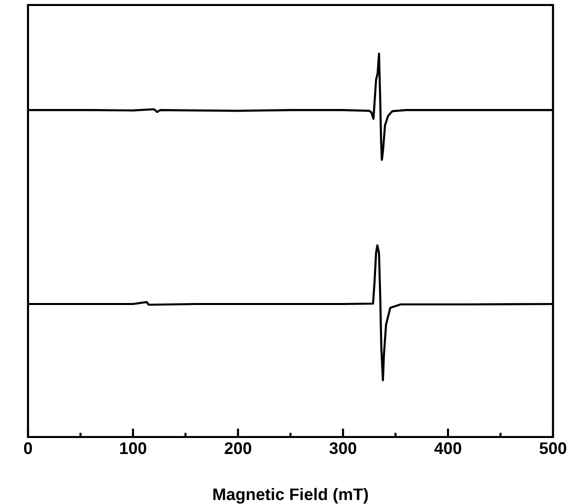  What do you see at coordinates (290, 496) in the screenshot?
I see `x-axis-title: Magnetic Field (mT)` at bounding box center [290, 496].